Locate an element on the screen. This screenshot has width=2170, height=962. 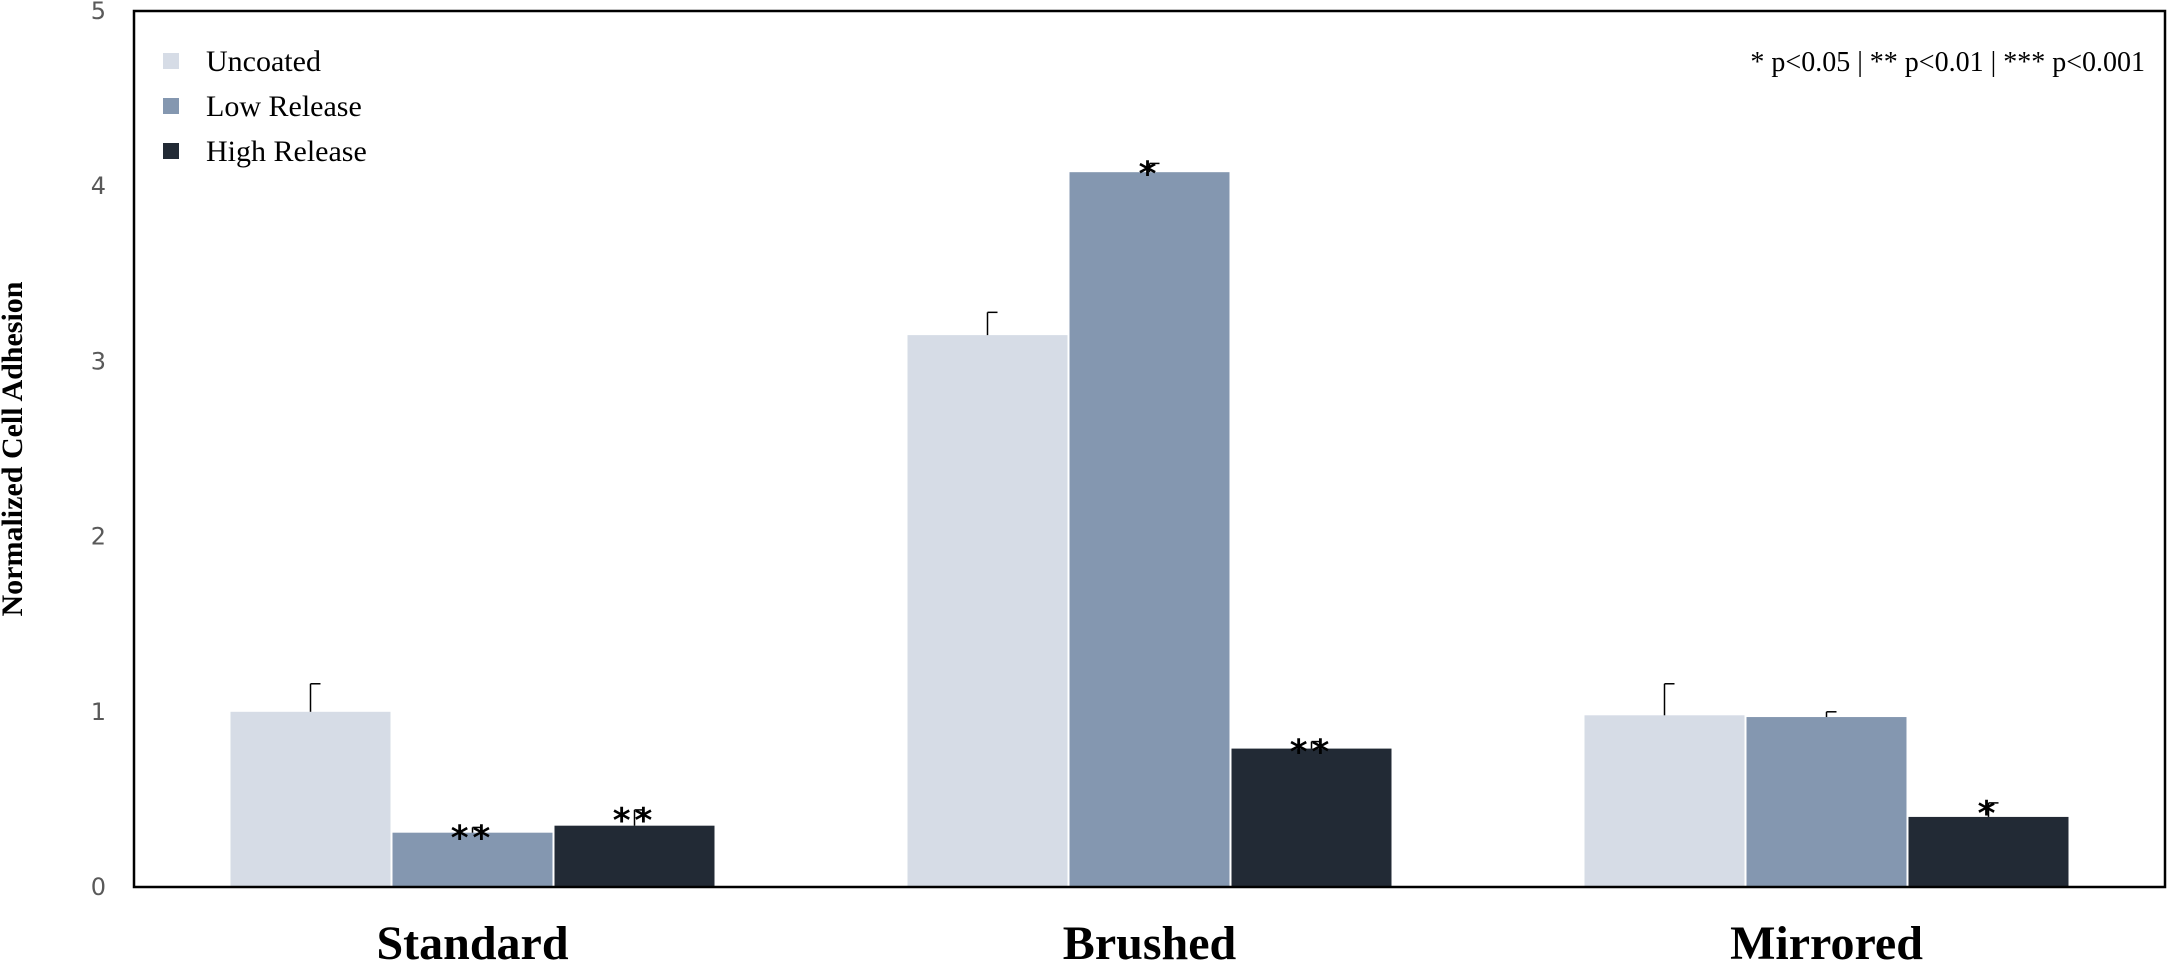
y-tick-labels: 0 1 2 3 4 5 is located at coordinates (98, 450).